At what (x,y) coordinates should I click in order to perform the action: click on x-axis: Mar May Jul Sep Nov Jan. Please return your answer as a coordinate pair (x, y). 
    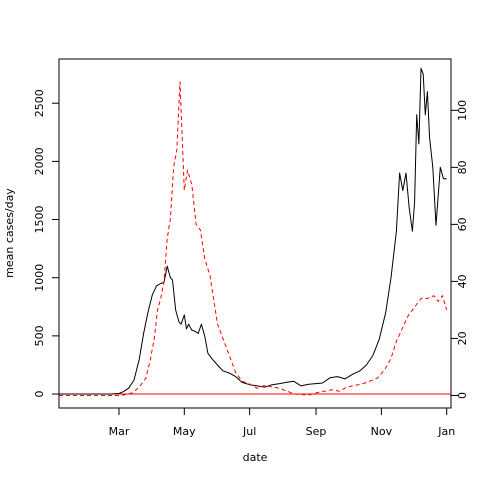
    Looking at the image, I should click on (282, 422).